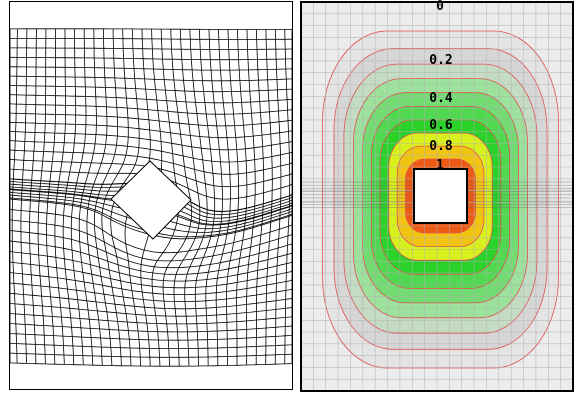 The width and height of the screenshot is (584, 396). Describe the element at coordinates (440, 60) in the screenshot. I see `contour-label-0-2: 0.2` at that location.